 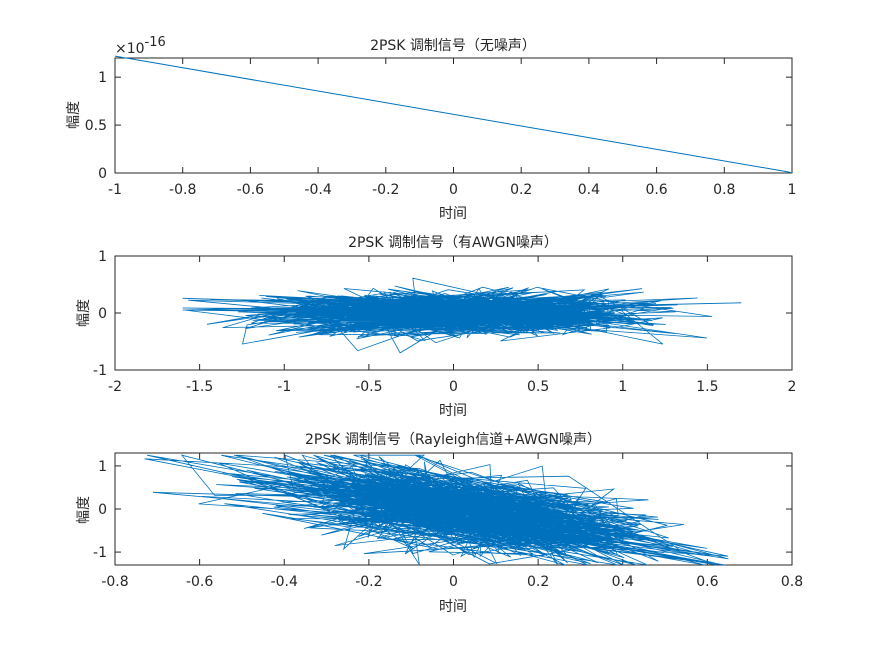 What do you see at coordinates (436, 510) in the screenshot?
I see `subplot-3-series-line` at bounding box center [436, 510].